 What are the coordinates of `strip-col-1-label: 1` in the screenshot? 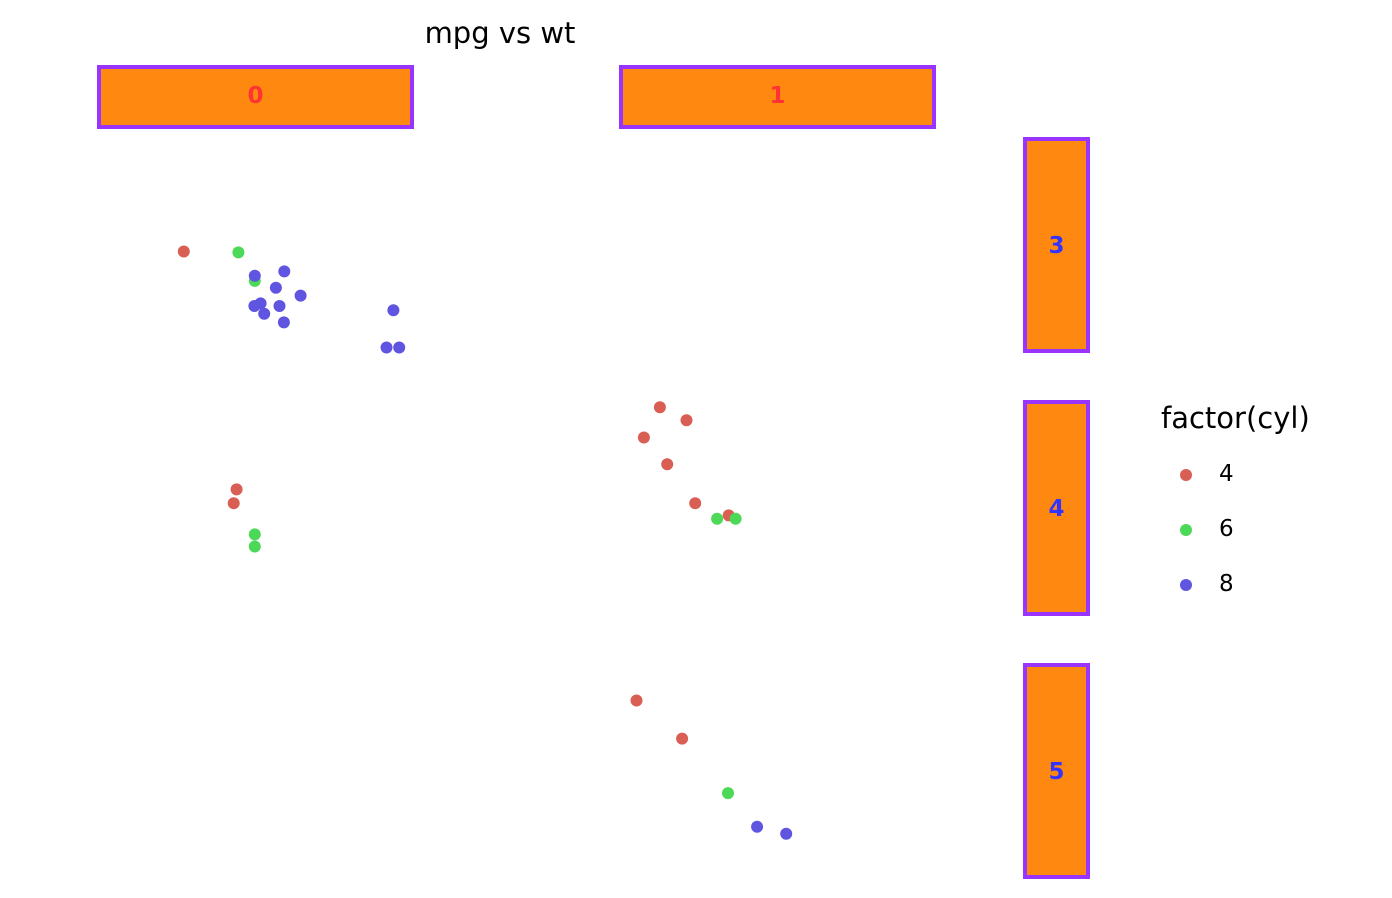 It's located at (777, 96).